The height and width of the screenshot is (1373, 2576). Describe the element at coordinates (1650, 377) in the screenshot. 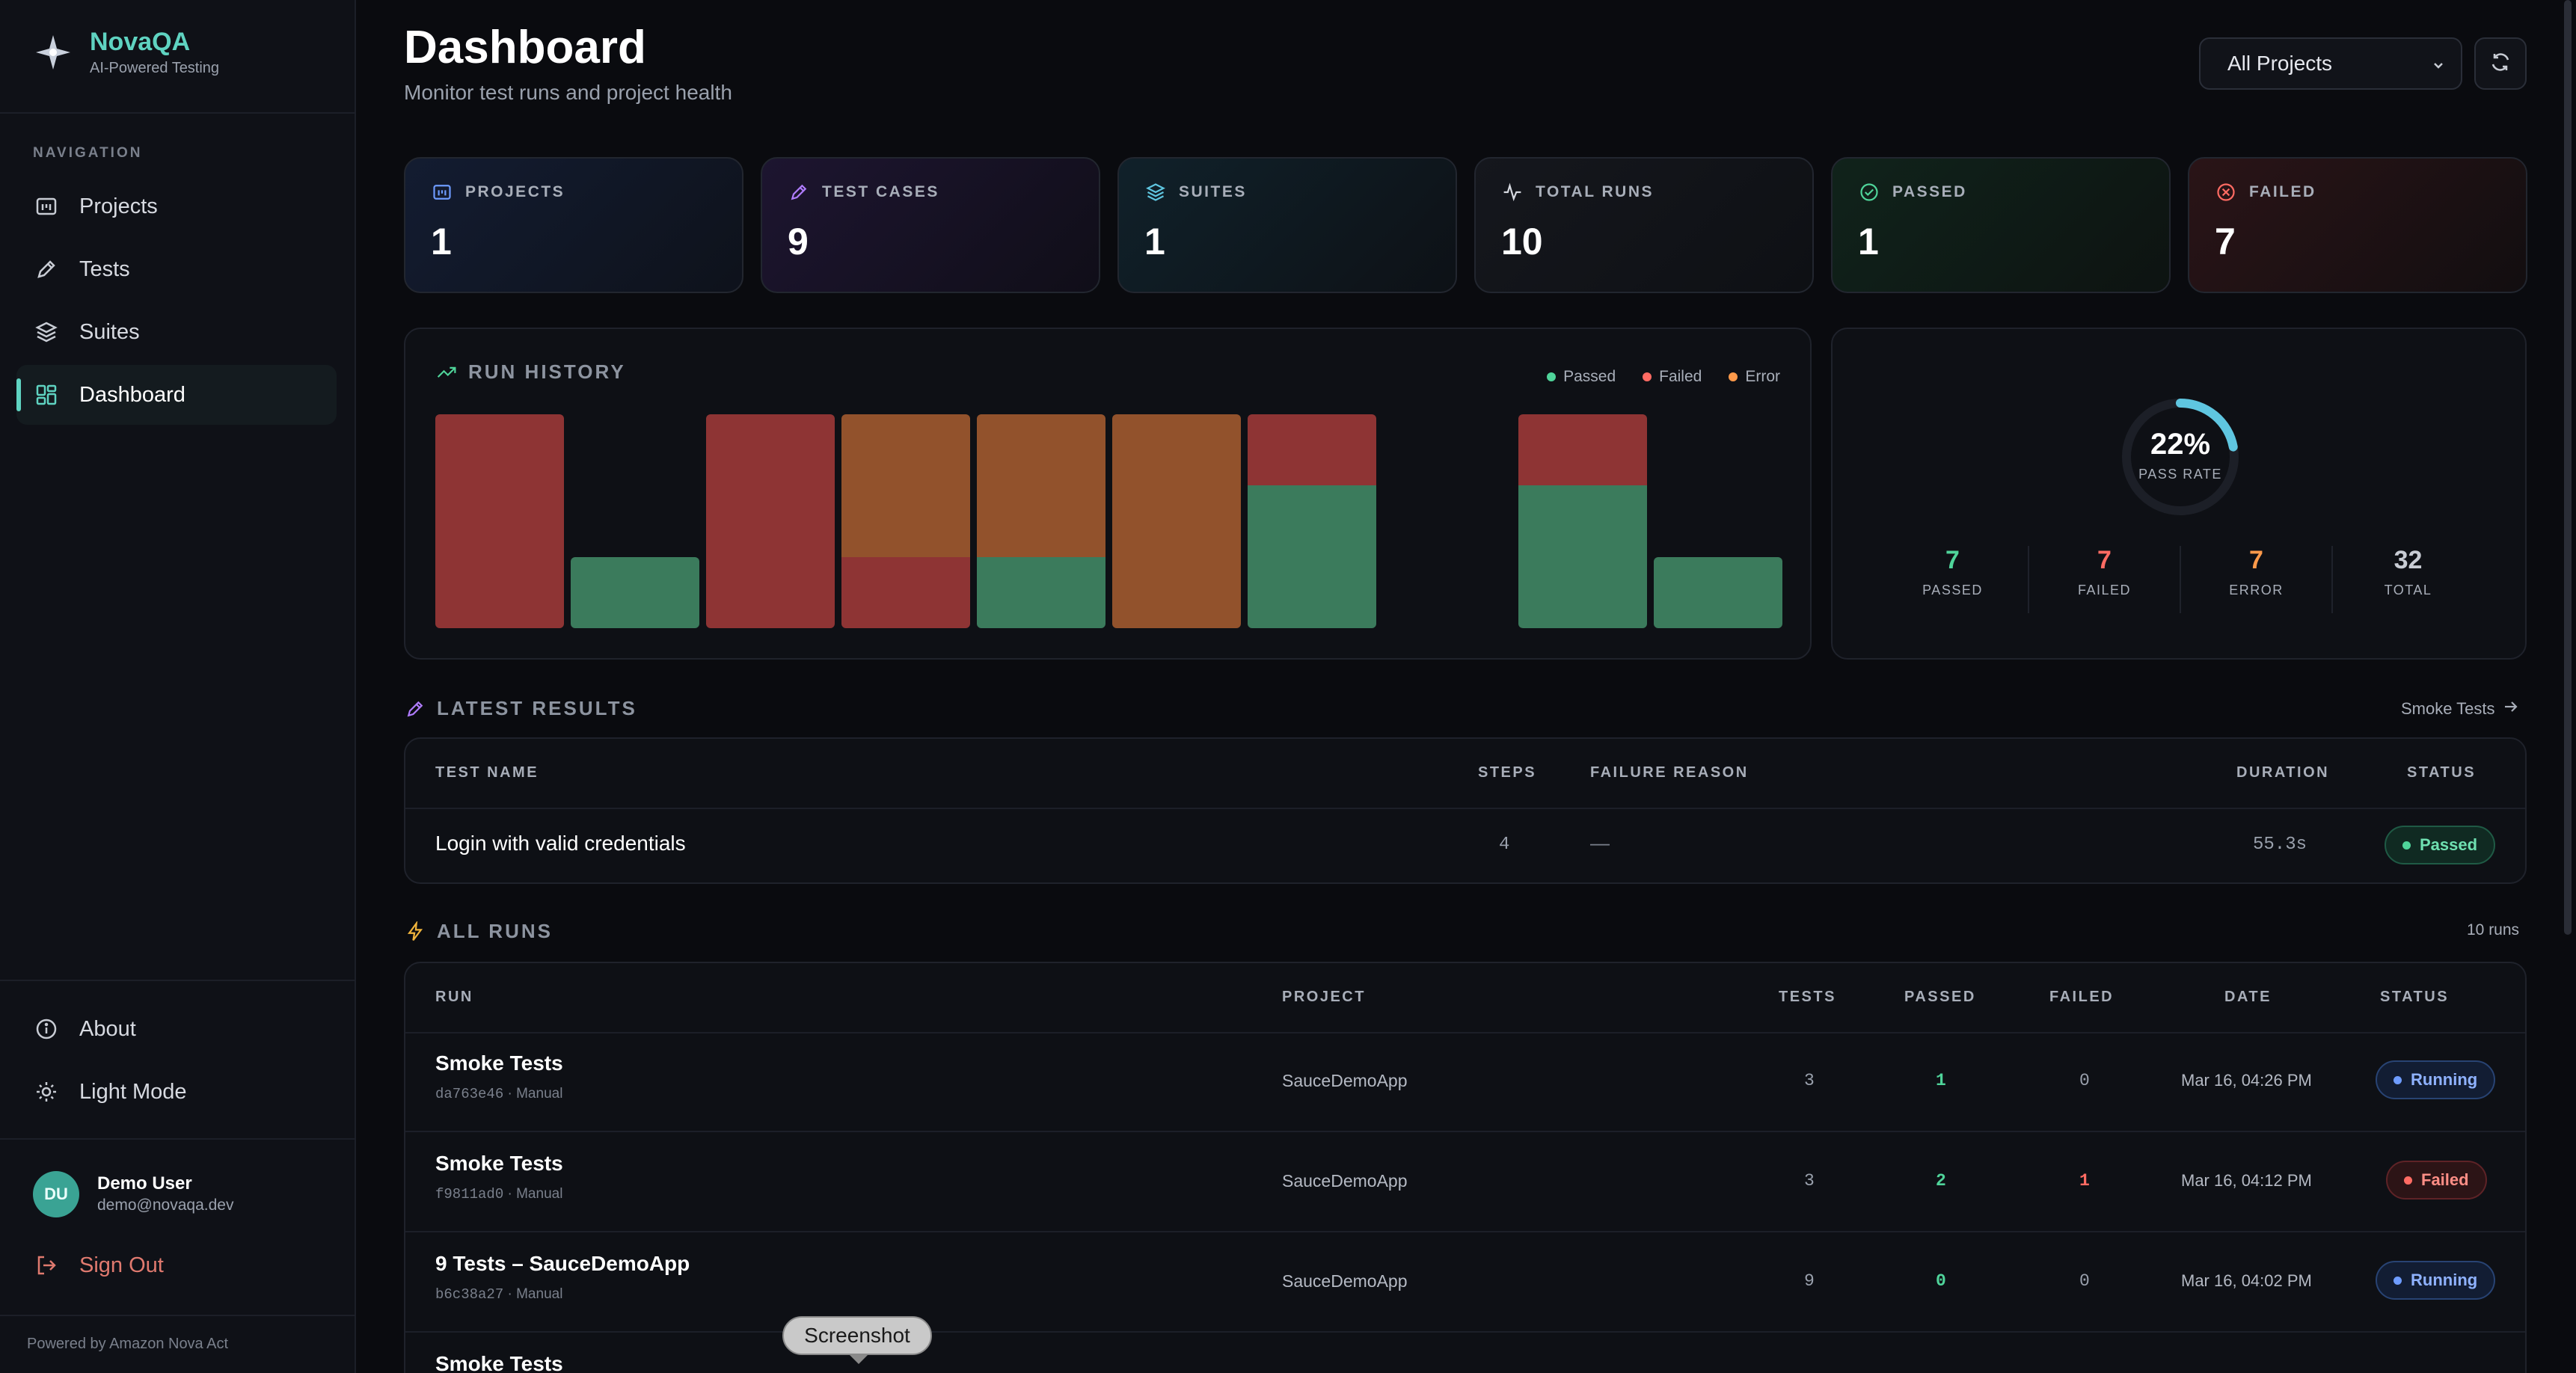

I see `chart-legend: Passed Failed Error` at that location.